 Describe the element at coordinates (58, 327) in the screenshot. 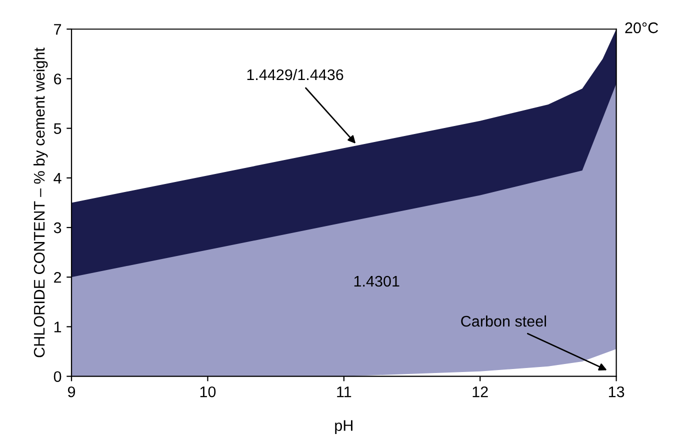

I see `y-tick-label: 1` at that location.